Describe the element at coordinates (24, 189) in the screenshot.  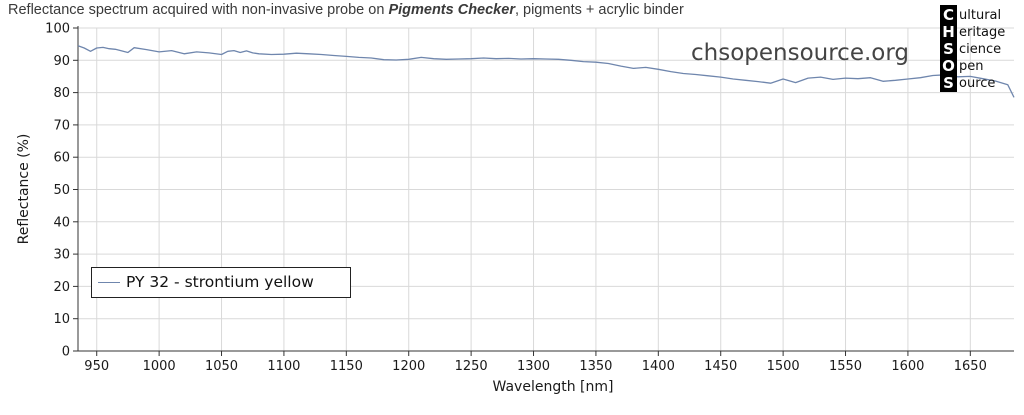
I see `y-axis-label: Reflectance (%)` at that location.